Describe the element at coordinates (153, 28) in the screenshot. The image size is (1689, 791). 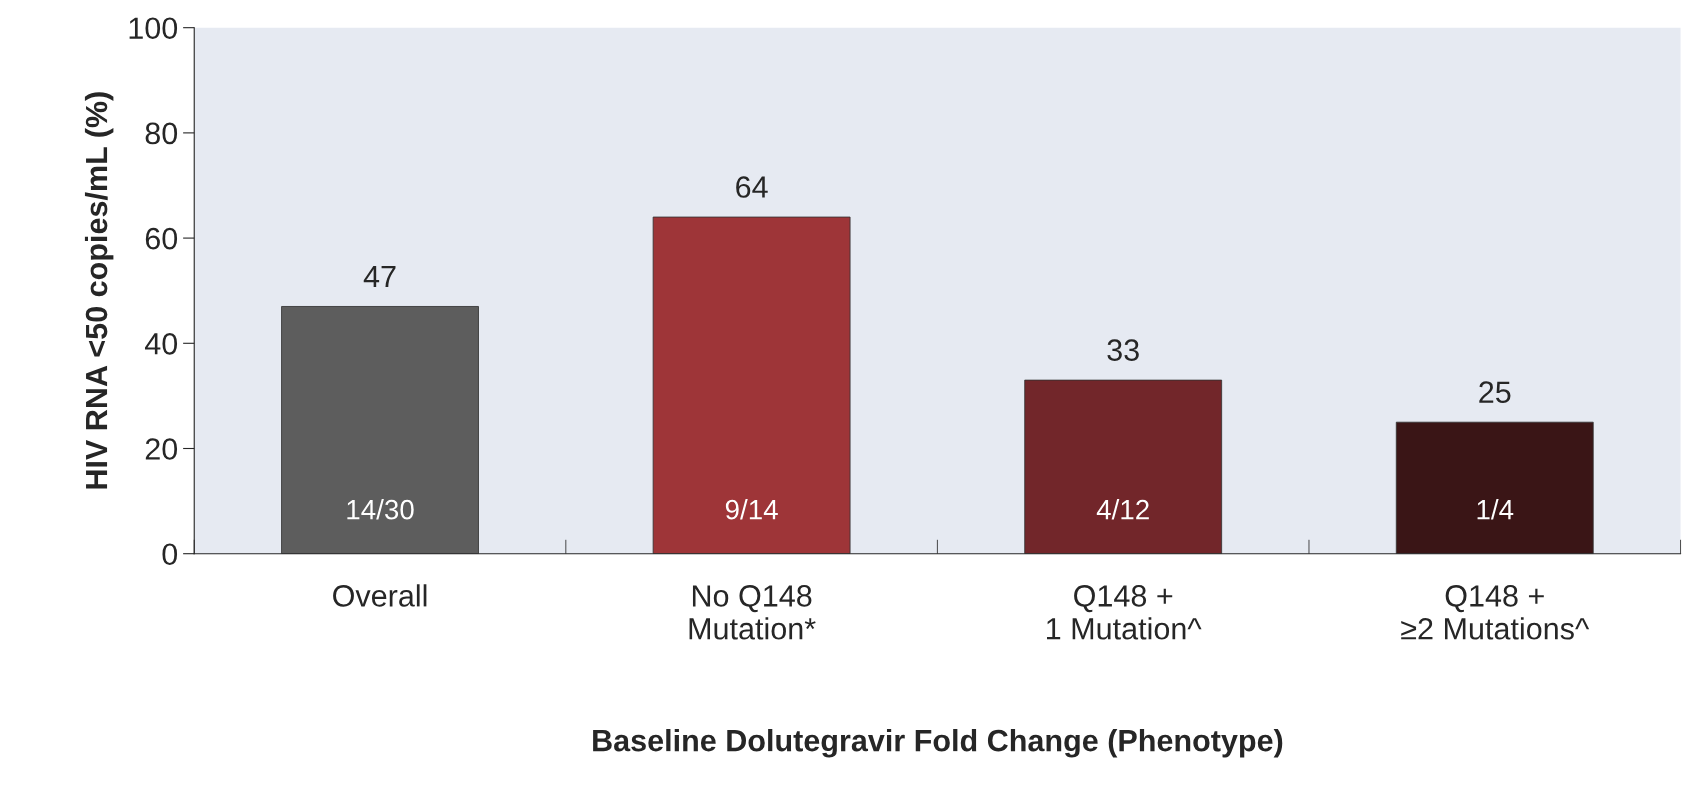
I see `y-tick-label: 100` at that location.